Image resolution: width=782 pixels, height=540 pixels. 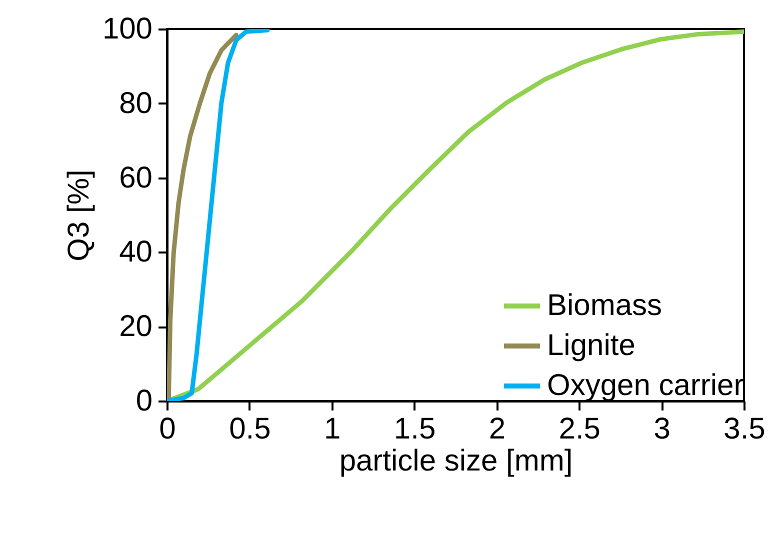 I want to click on y-tick-label: 80, so click(x=135, y=103).